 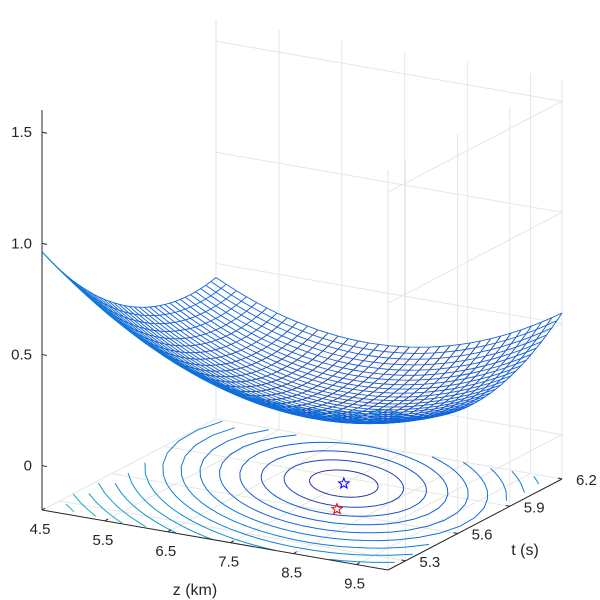 What do you see at coordinates (28, 466) in the screenshot?
I see `z-tick-label: 0` at bounding box center [28, 466].